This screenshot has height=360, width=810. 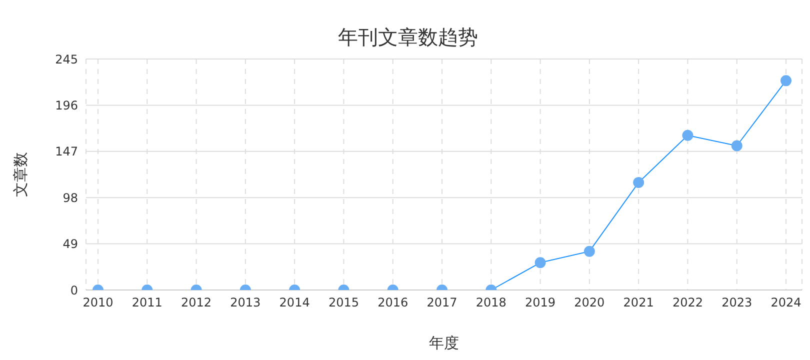 I want to click on x-tick-label: 2012, so click(x=196, y=303).